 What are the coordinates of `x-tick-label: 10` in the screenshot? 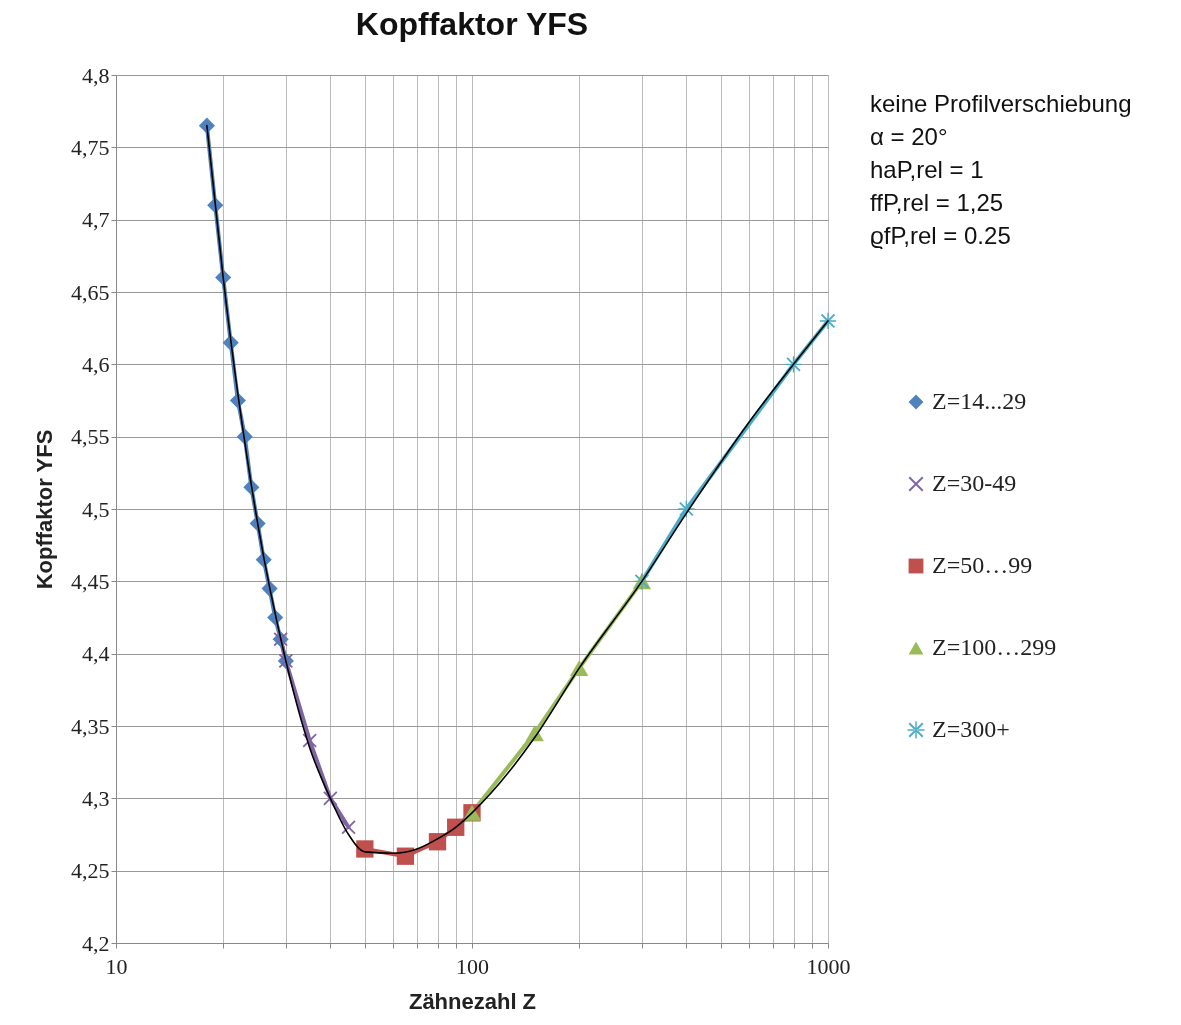 It's located at (116, 966).